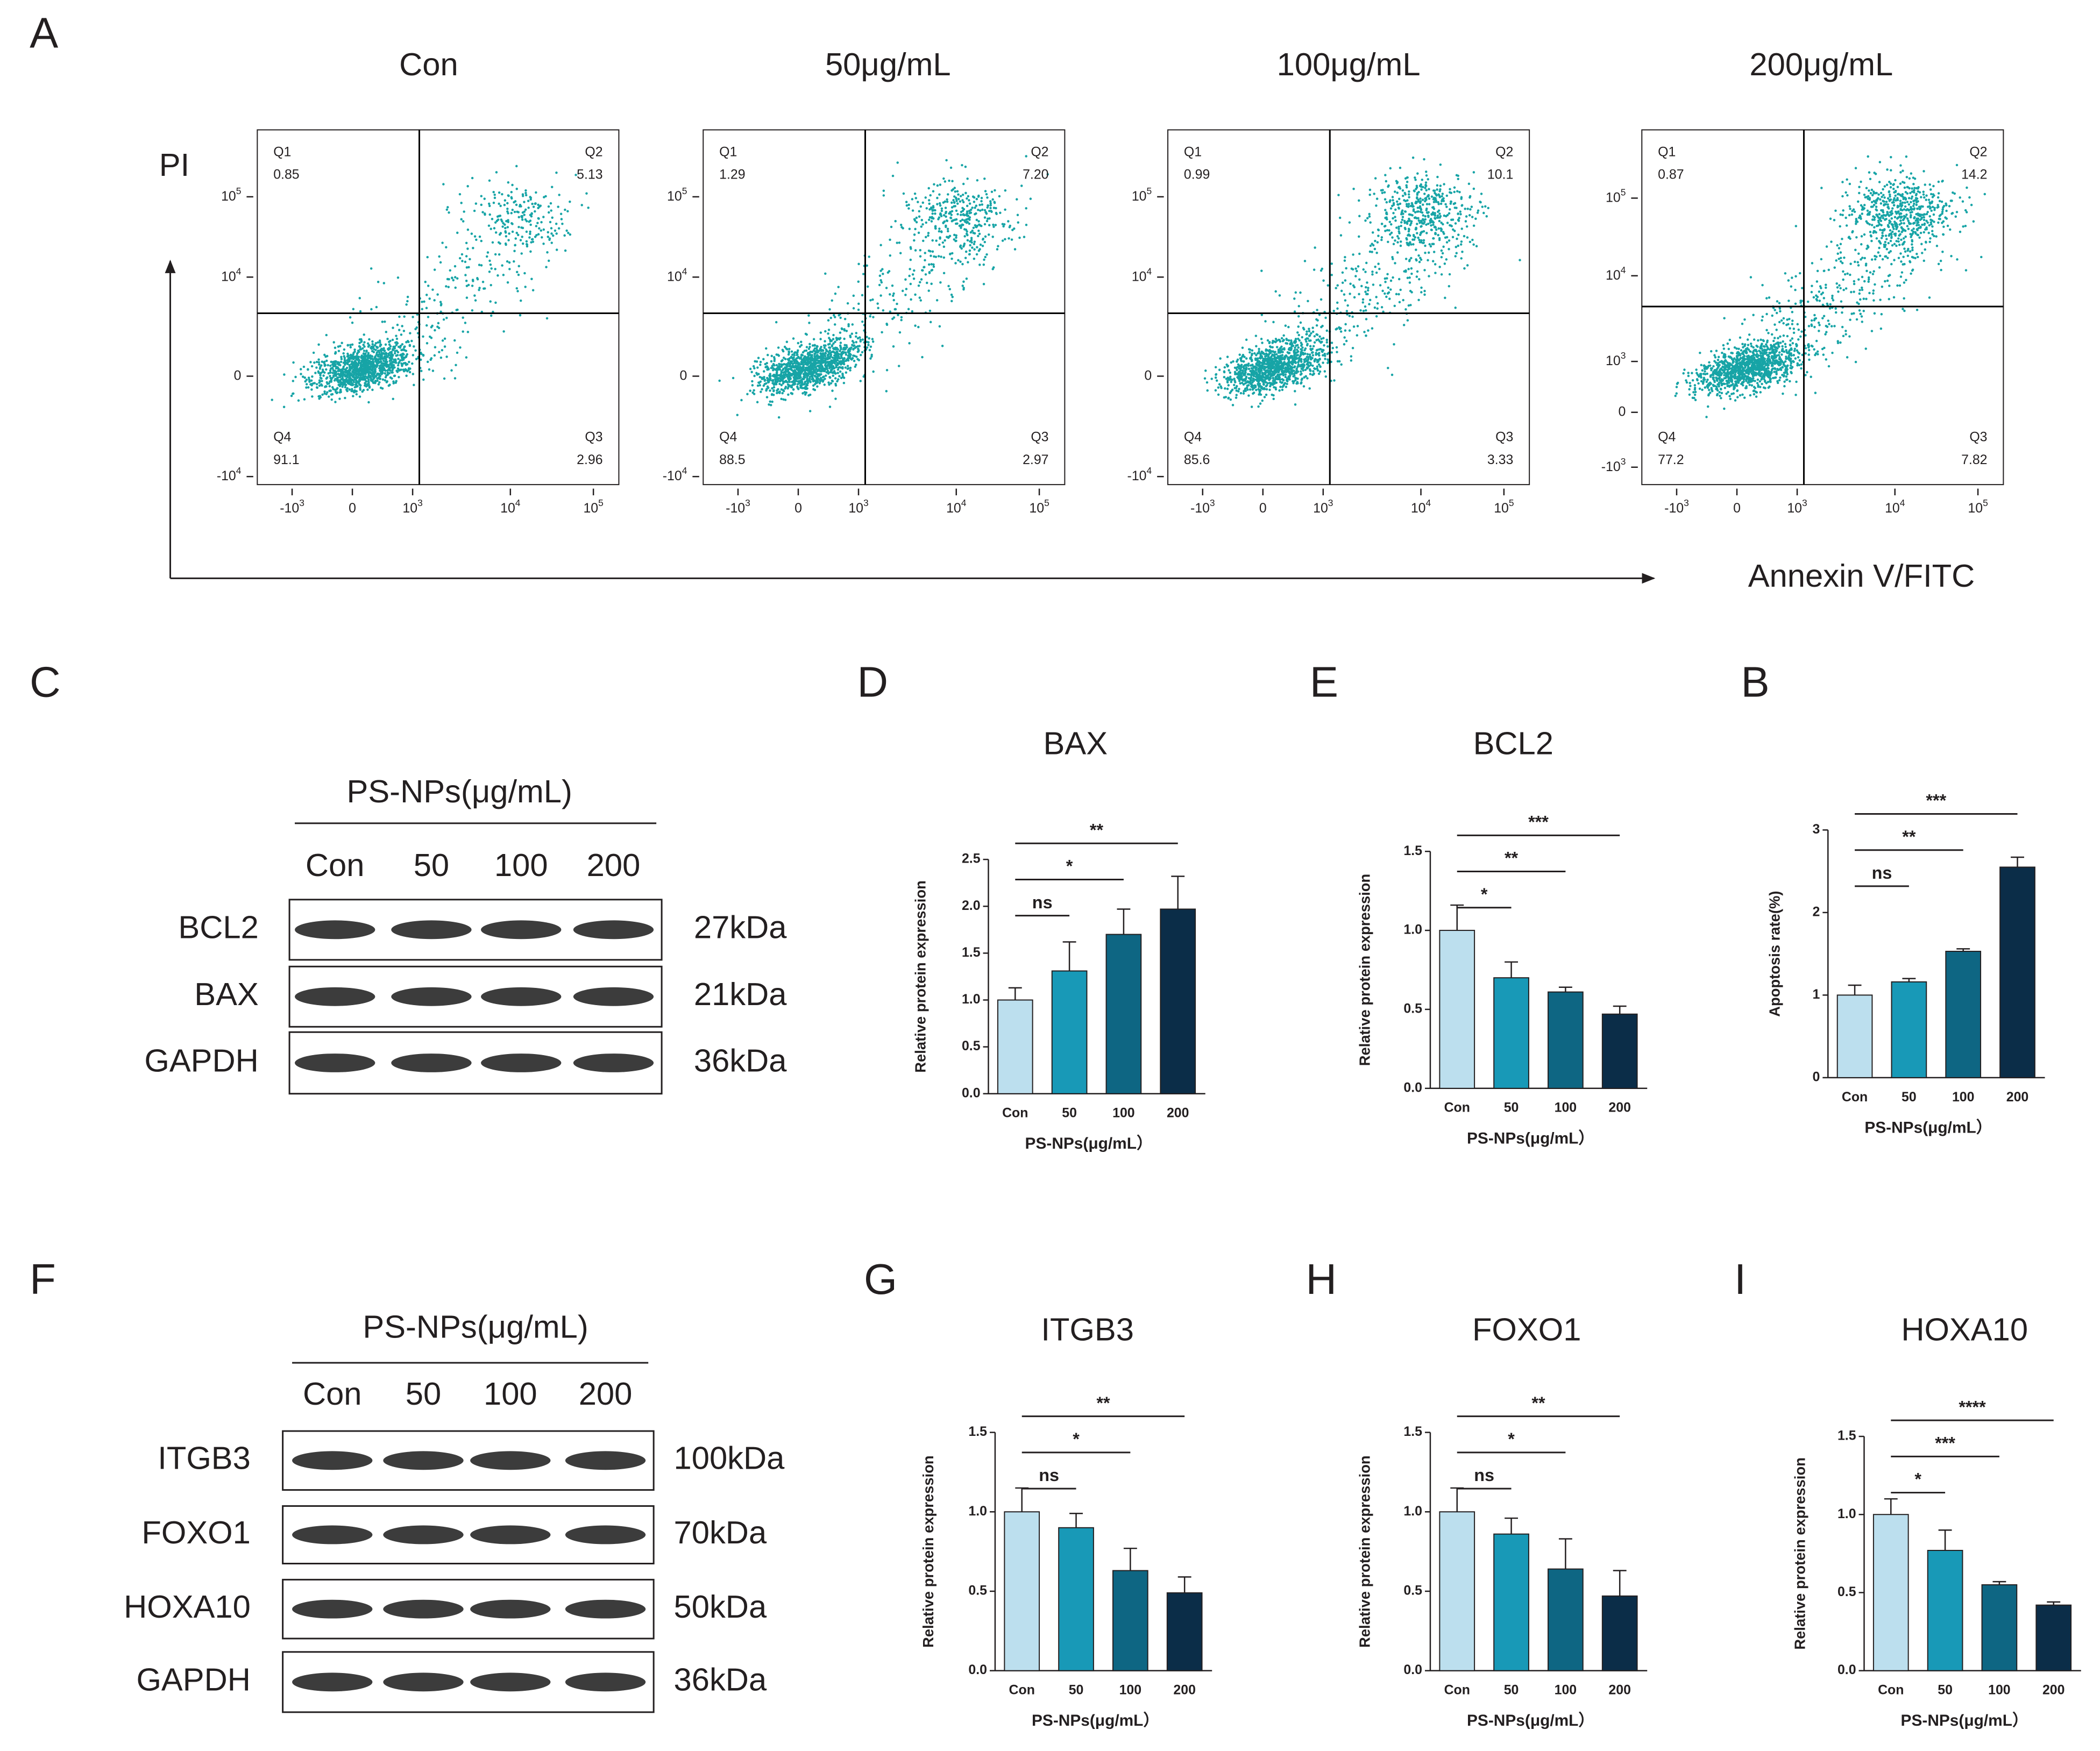 The image size is (2100, 1751). I want to click on x-tick-label-base: 10, so click(1036, 508).